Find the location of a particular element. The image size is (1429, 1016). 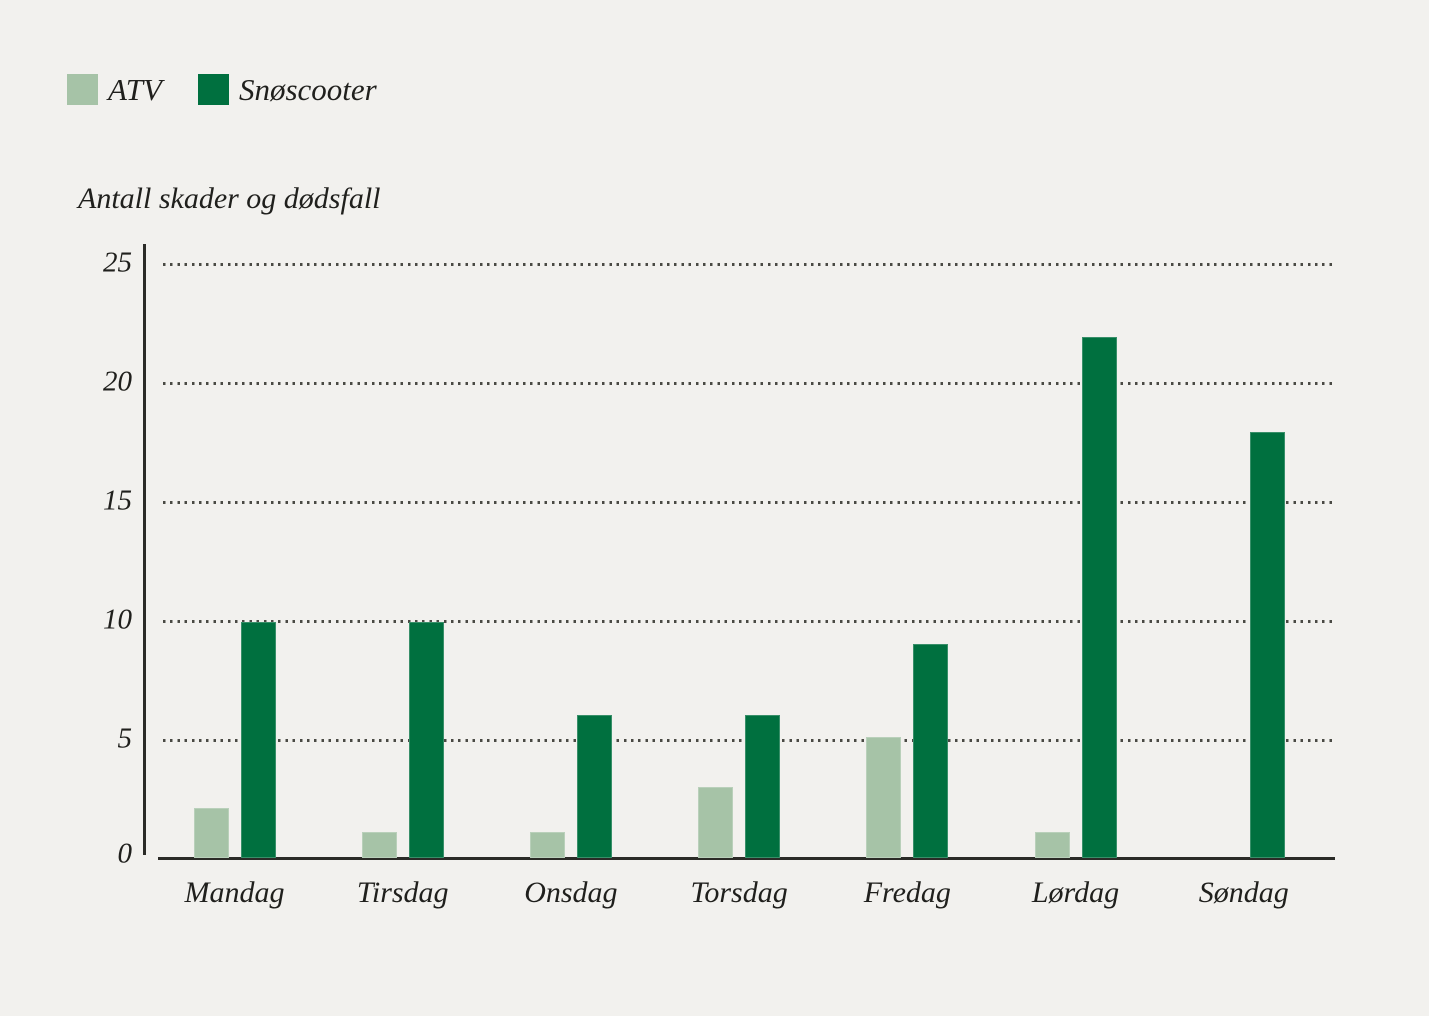

x-label-mandag: Mandag is located at coordinates (234, 892).